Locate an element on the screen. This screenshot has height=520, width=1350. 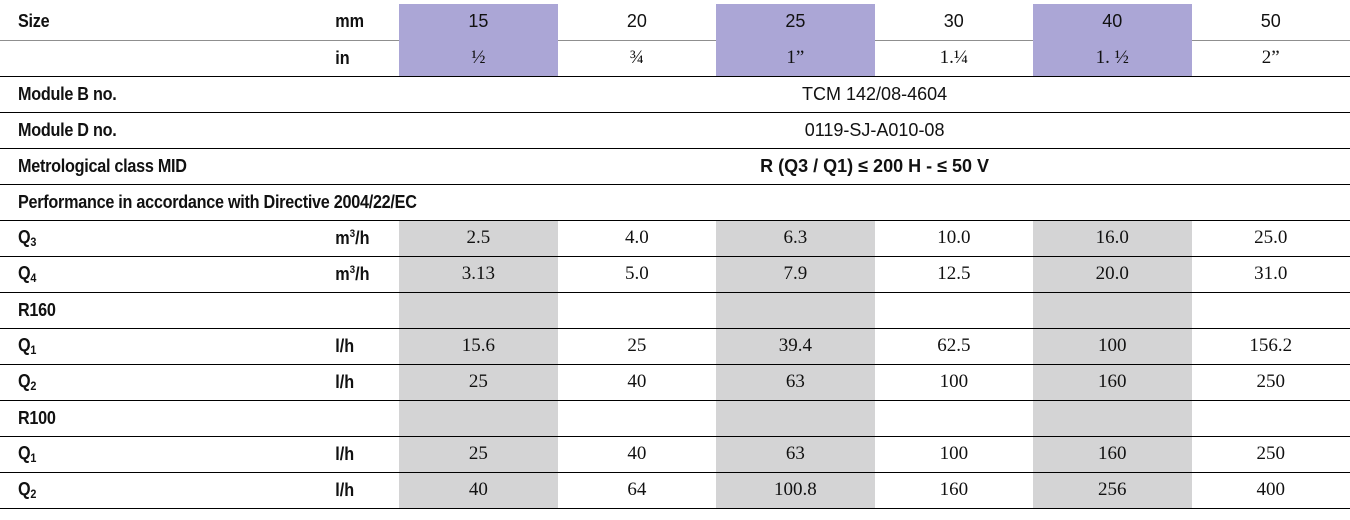
size-label: Size is located at coordinates (144, 22).